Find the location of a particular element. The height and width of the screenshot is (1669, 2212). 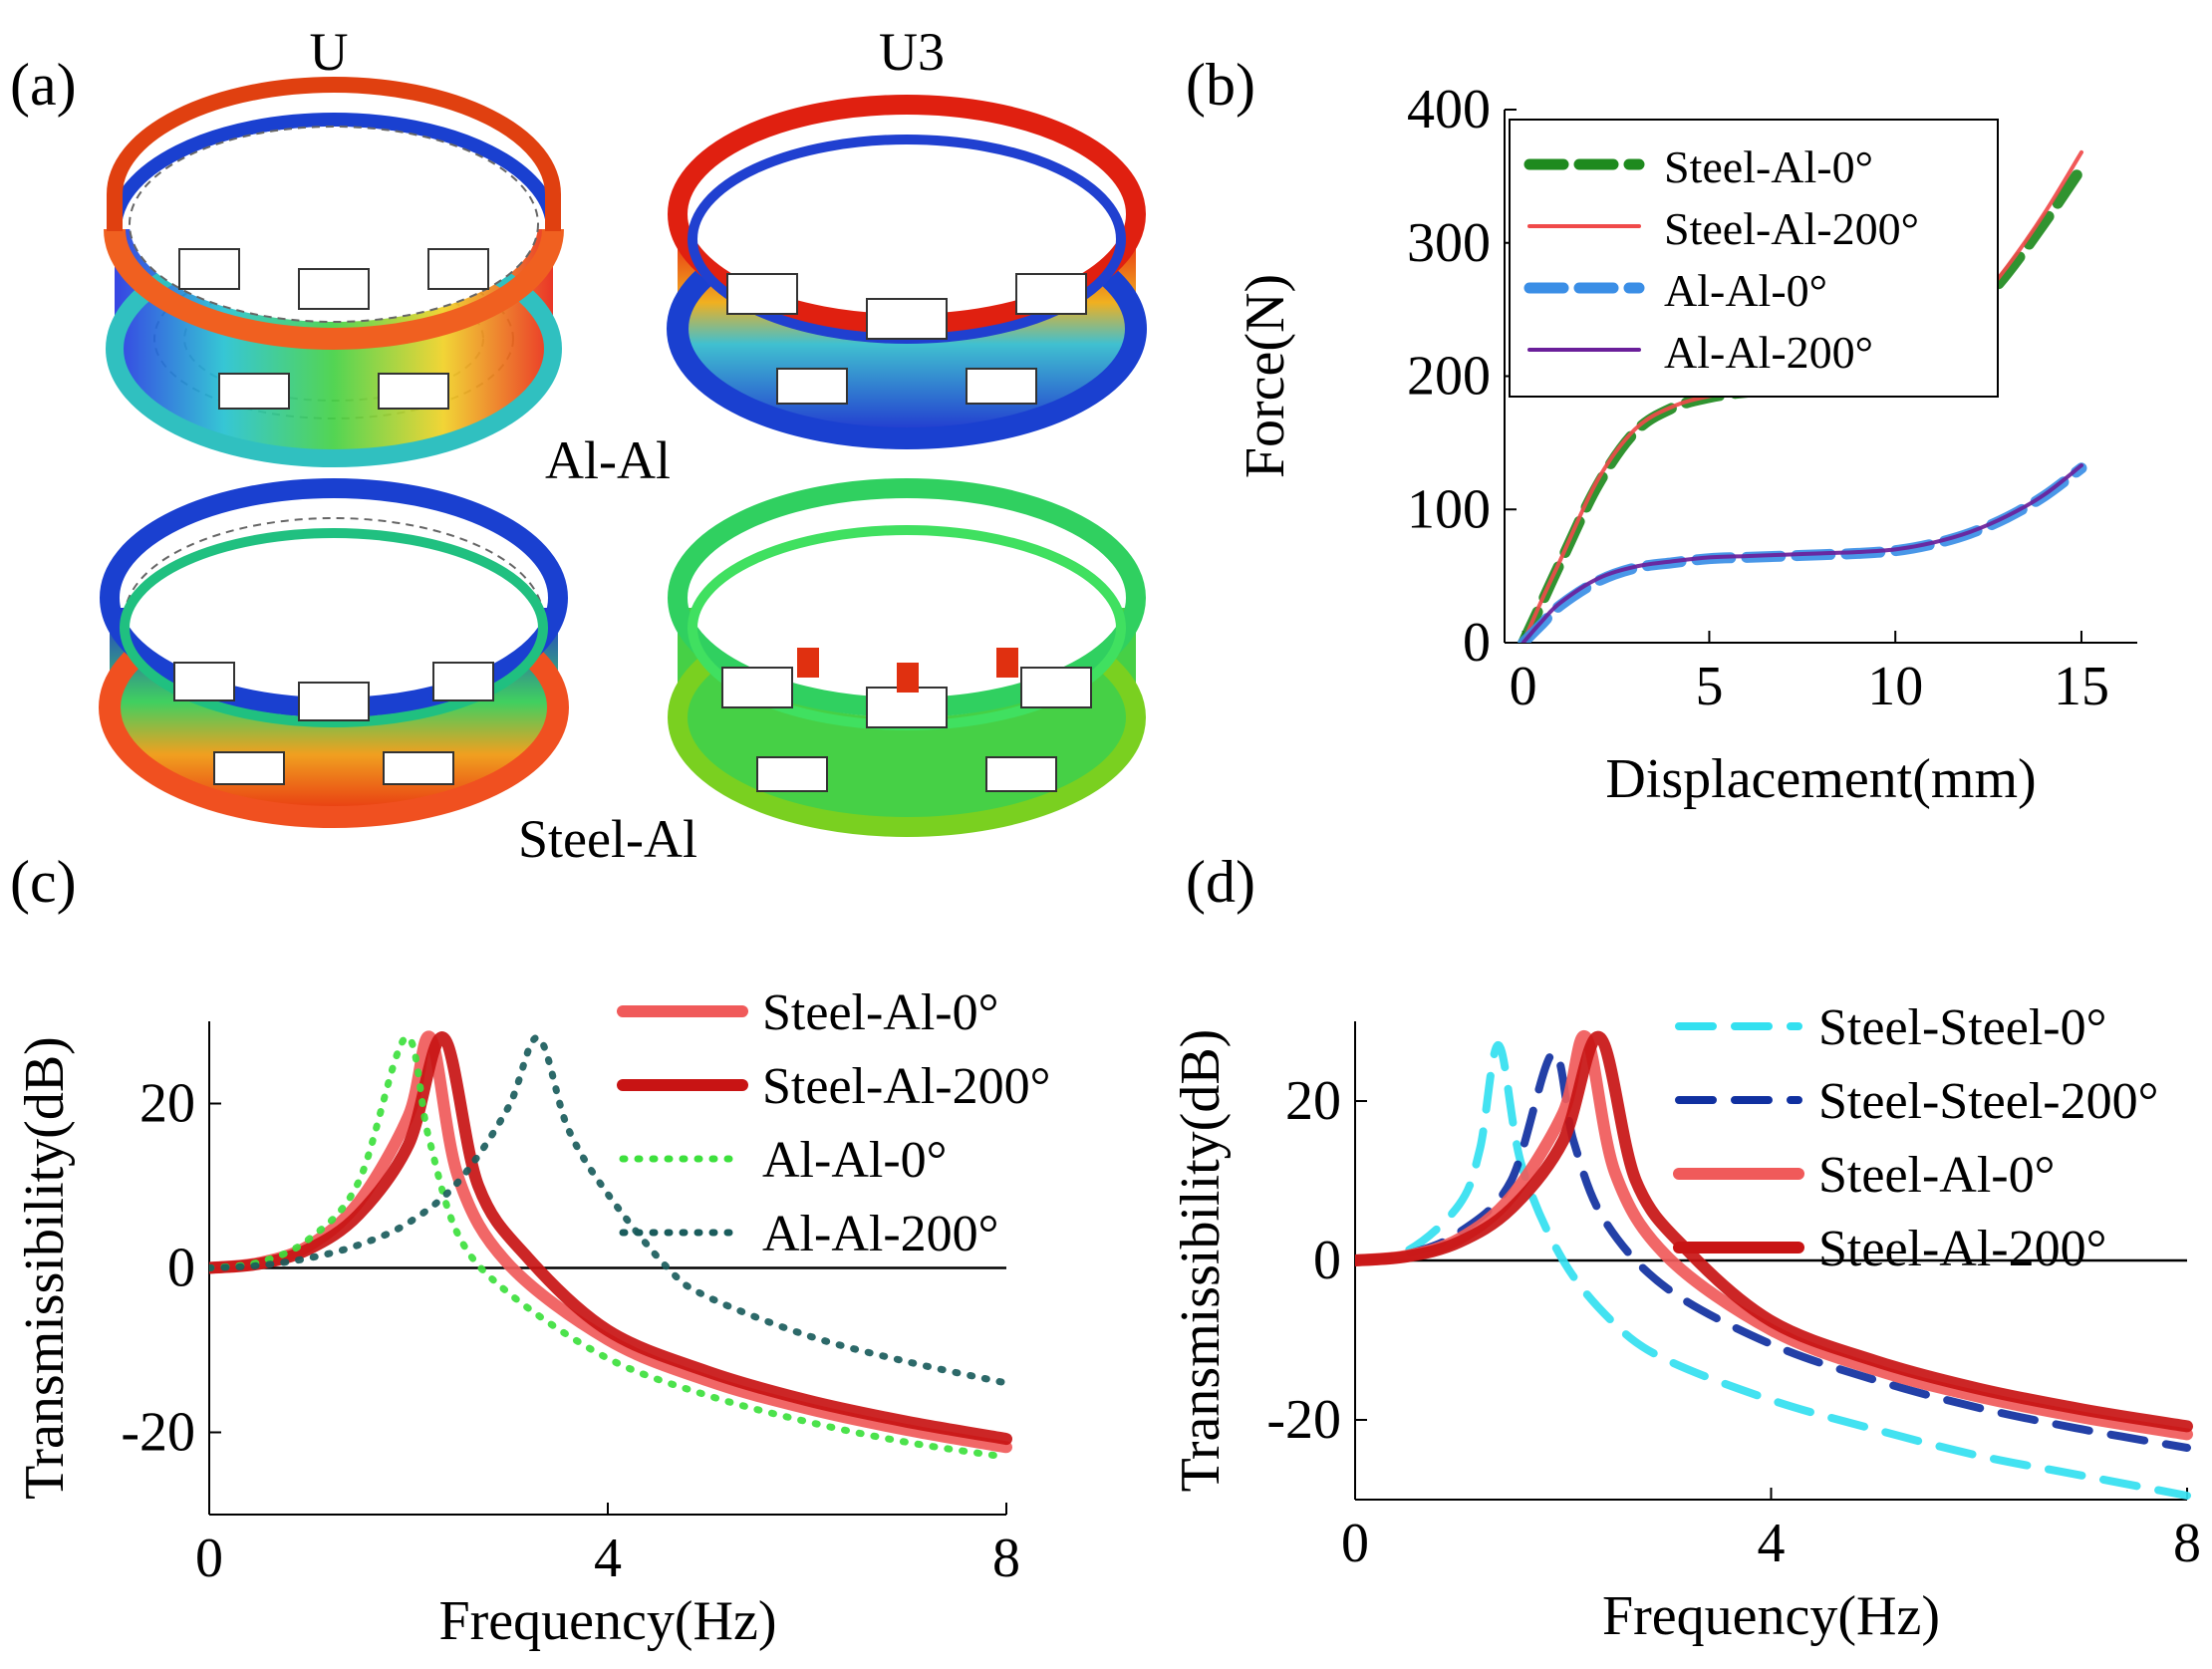

col-label-u: U is located at coordinates (330, 52).